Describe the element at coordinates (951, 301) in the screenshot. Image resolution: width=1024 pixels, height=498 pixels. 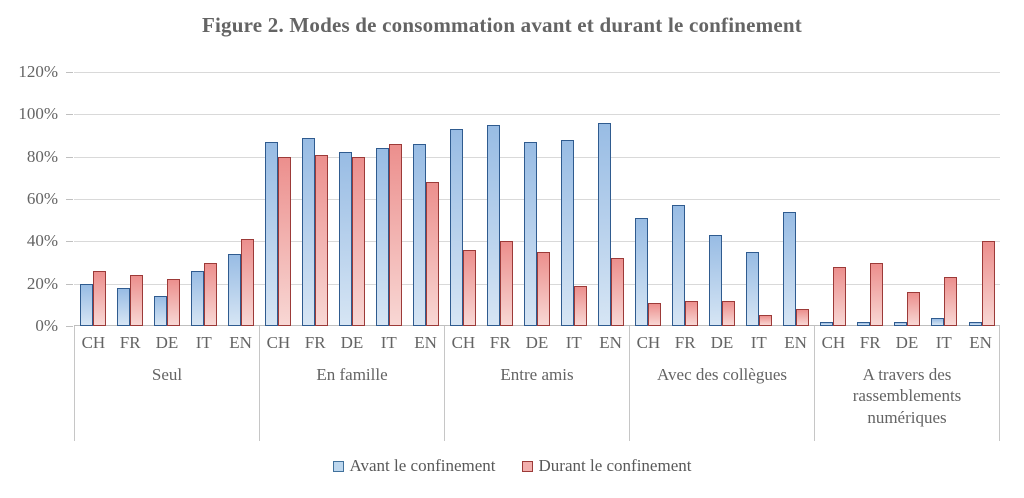
I see `bar-durant-it-group5` at that location.